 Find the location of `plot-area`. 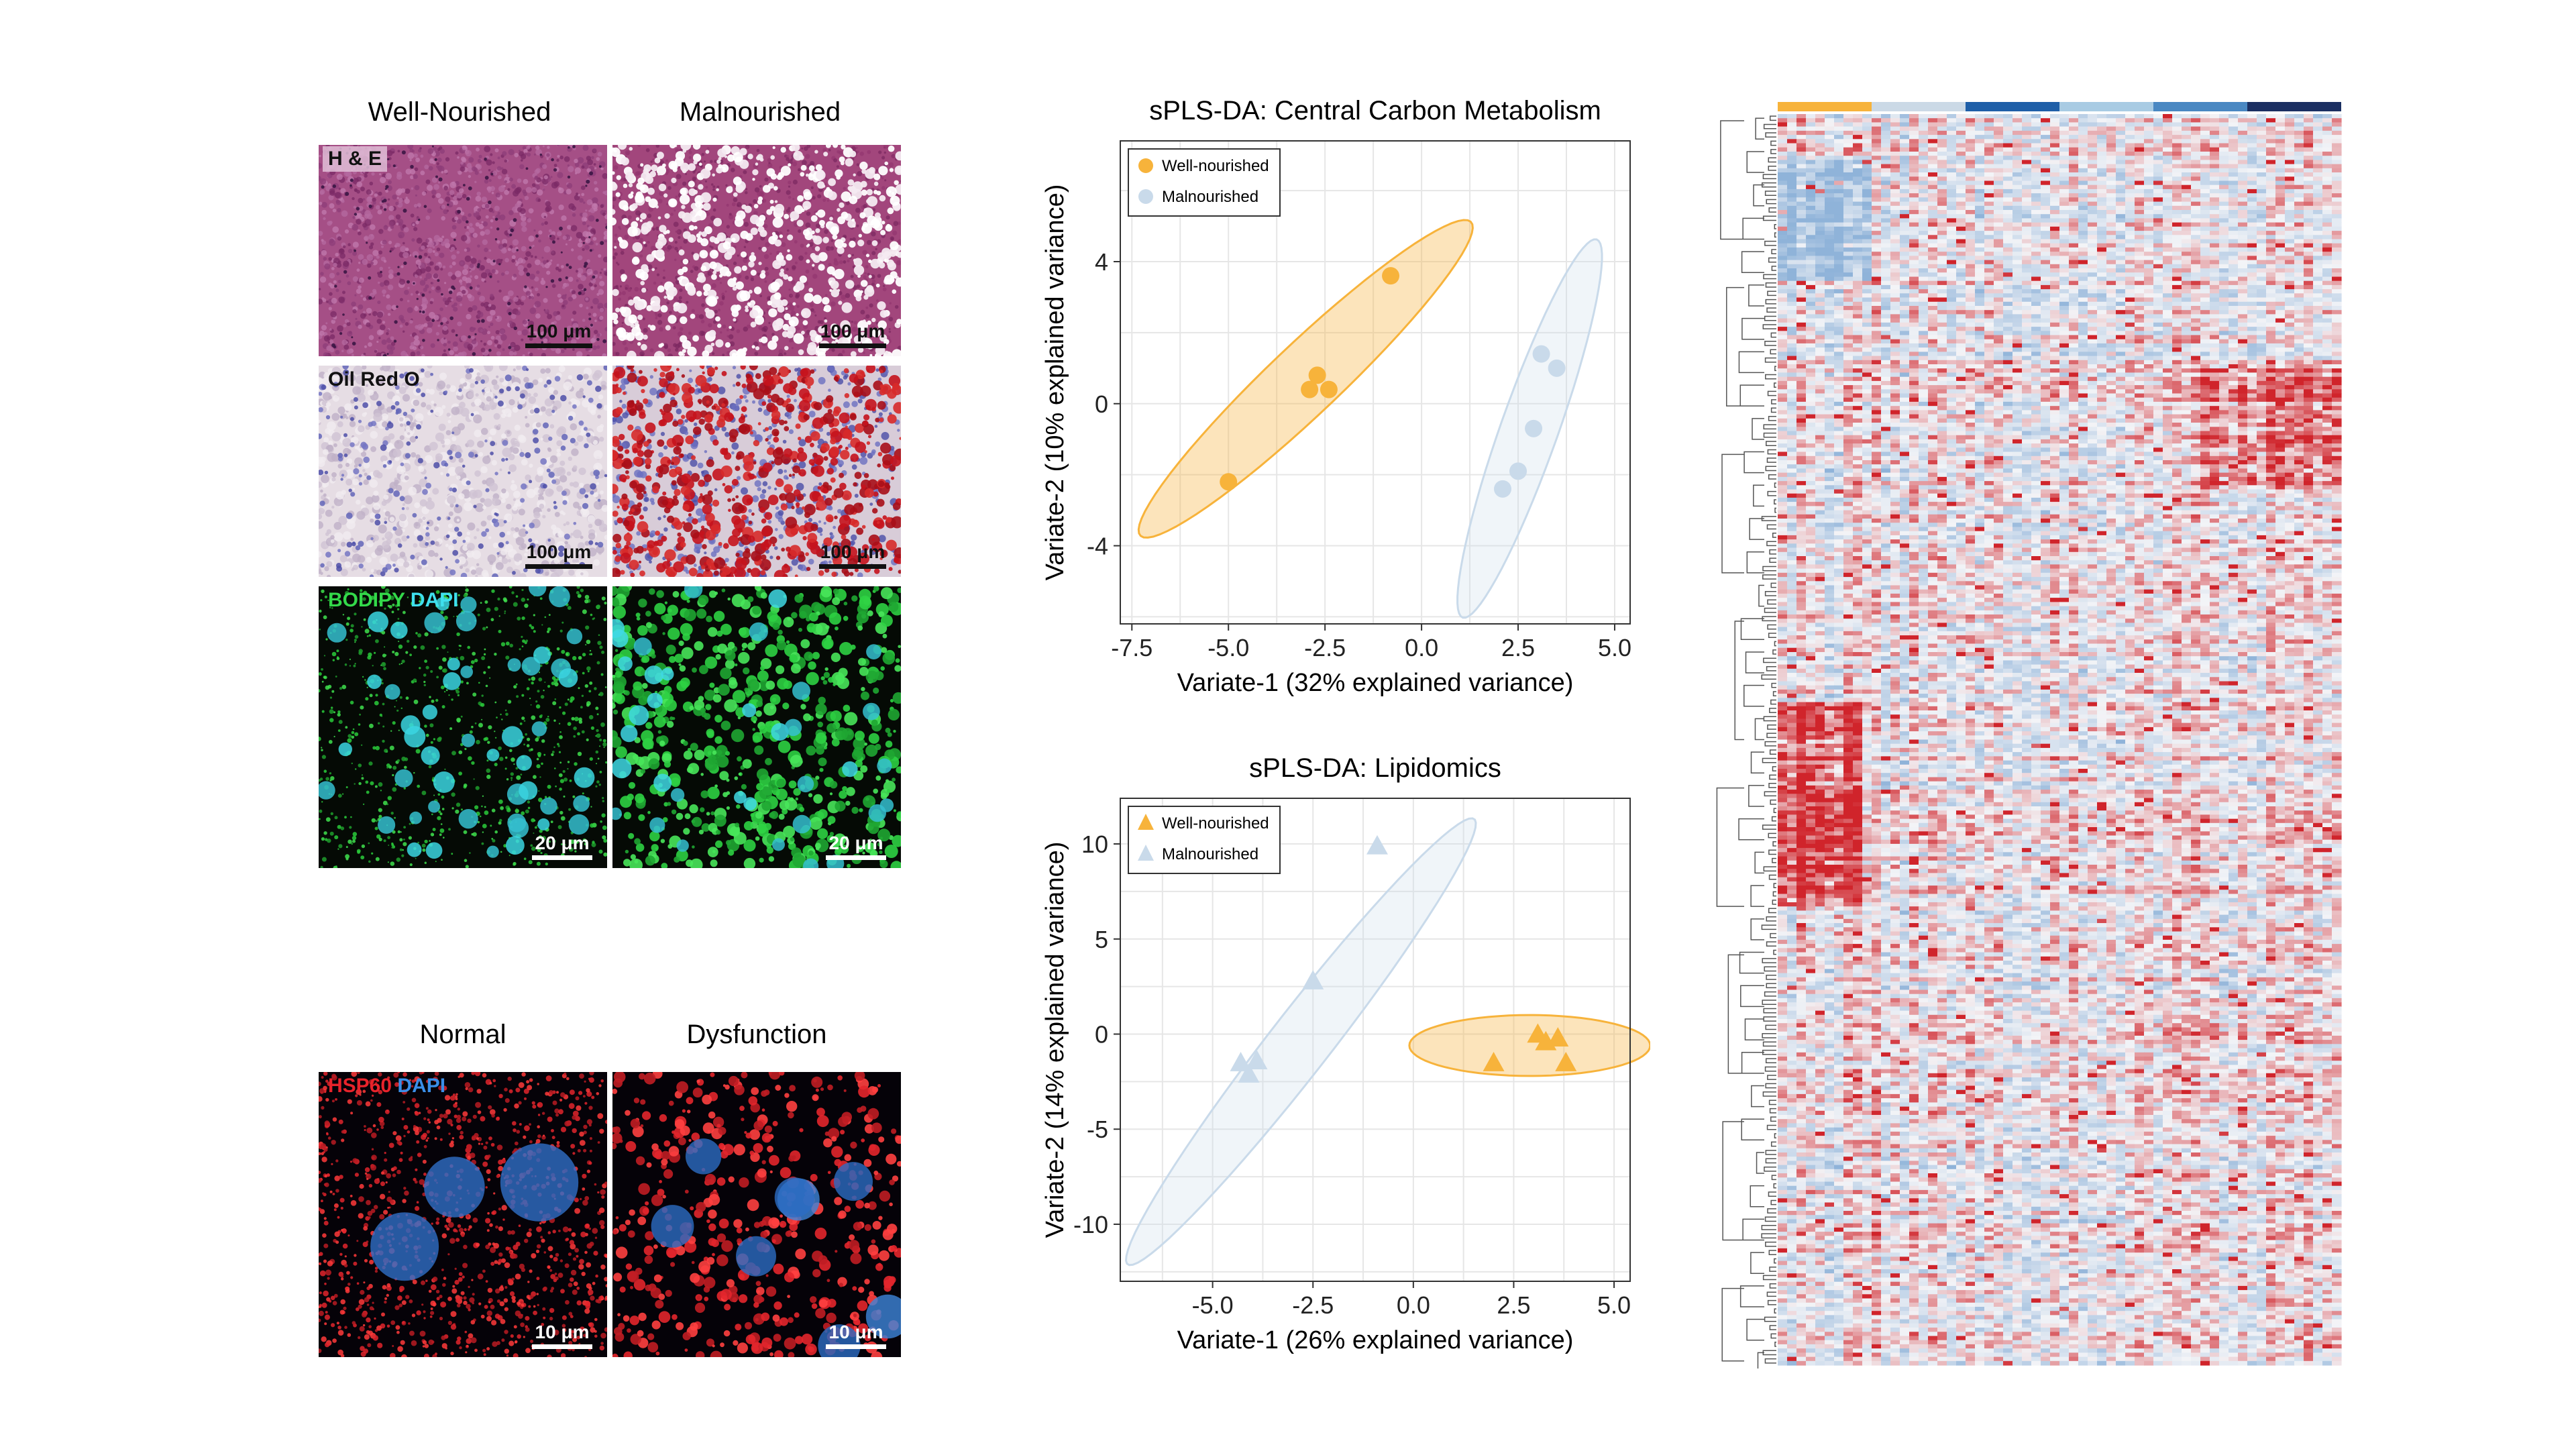

plot-area is located at coordinates (1375, 382).